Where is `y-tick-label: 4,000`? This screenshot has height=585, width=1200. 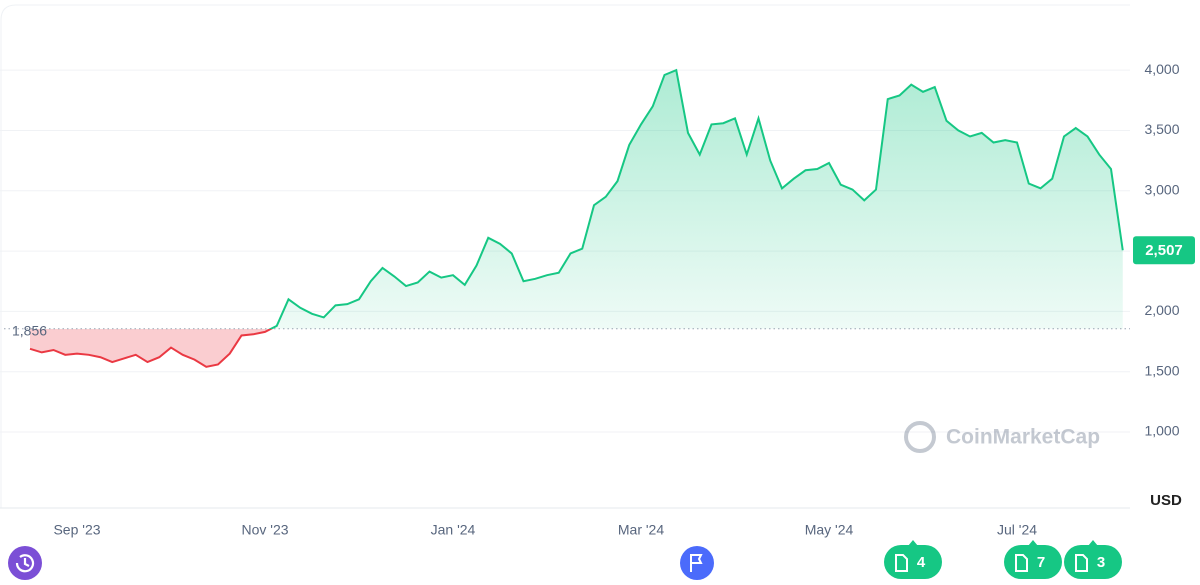 y-tick-label: 4,000 is located at coordinates (1161, 69).